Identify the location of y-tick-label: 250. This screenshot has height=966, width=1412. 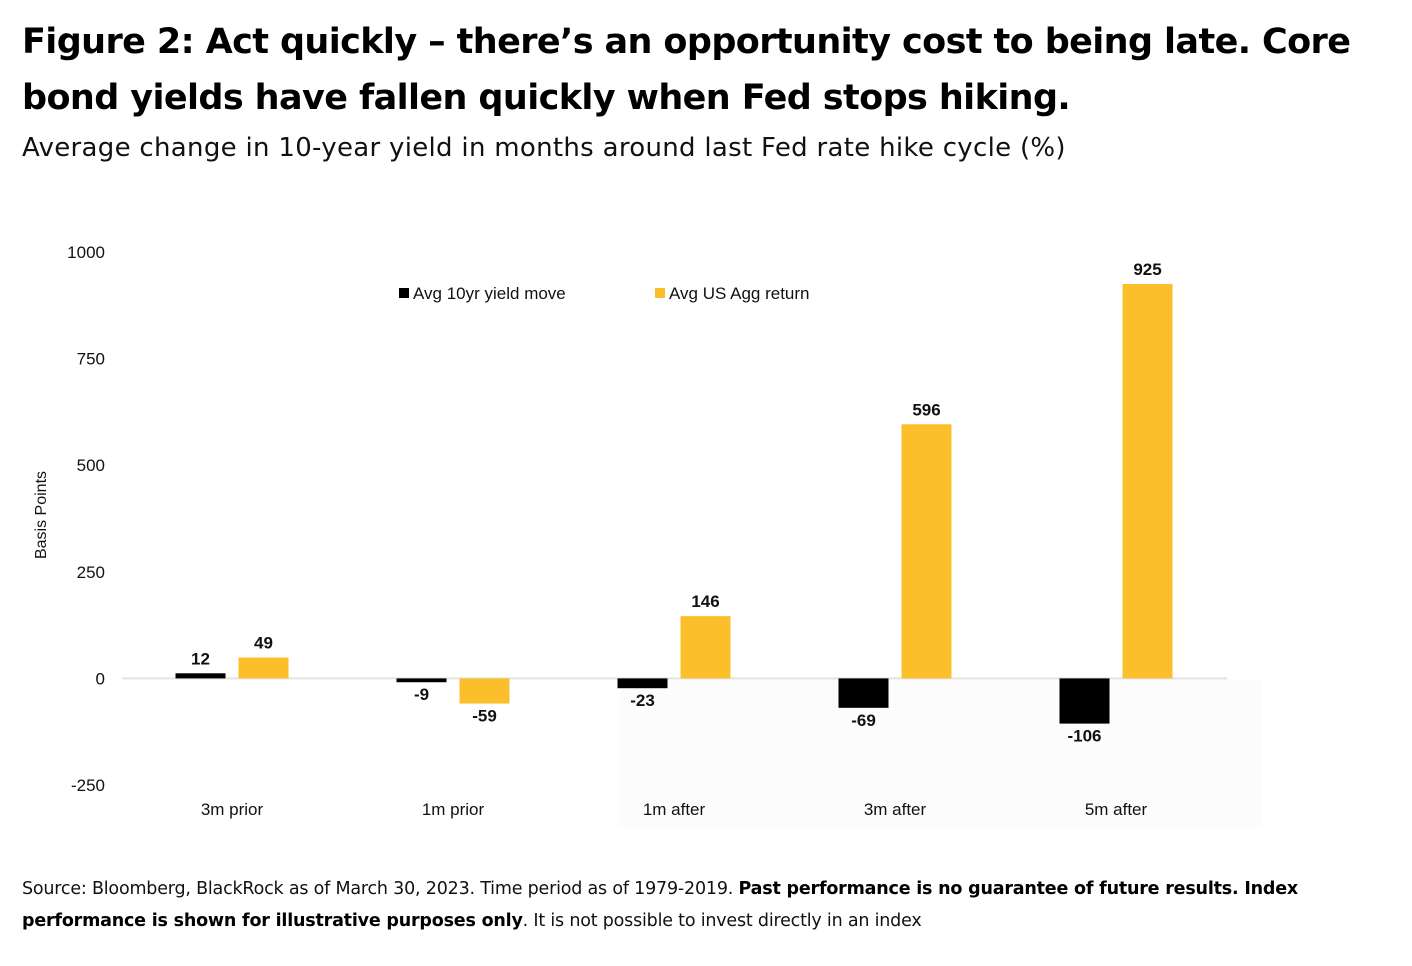
(91, 572).